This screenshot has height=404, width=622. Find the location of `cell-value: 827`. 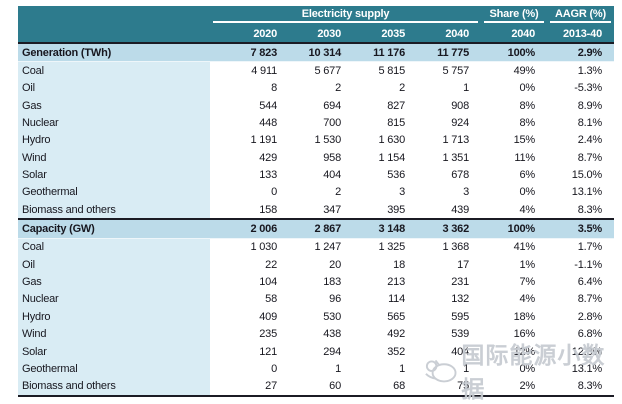

cell-value: 827 is located at coordinates (385, 106).